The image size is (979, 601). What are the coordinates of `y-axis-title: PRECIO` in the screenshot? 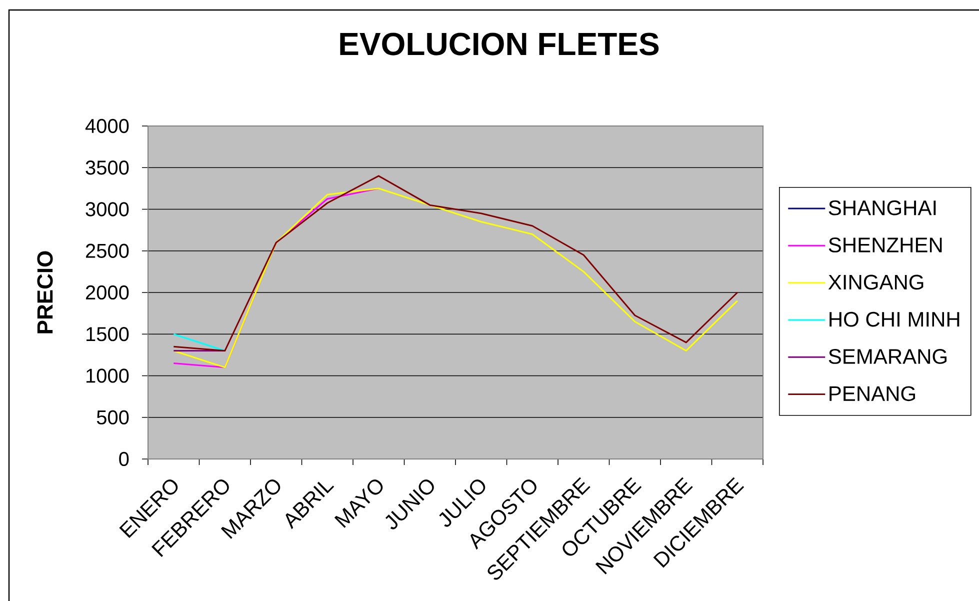 It's located at (45, 292).